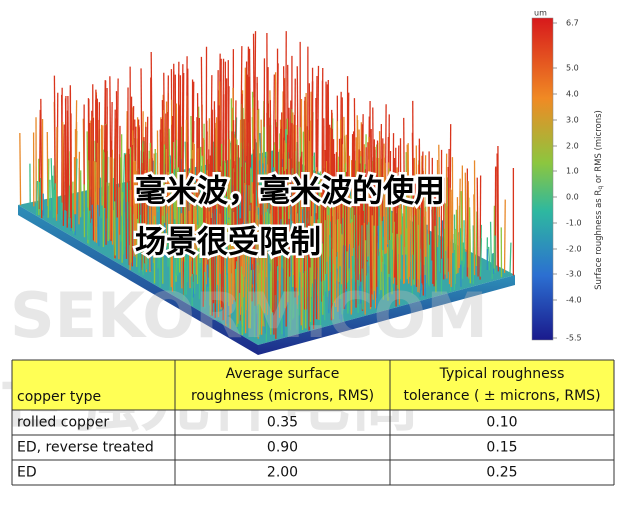 This screenshot has height=506, width=631. Describe the element at coordinates (574, 300) in the screenshot. I see `colorbar-tick-label: -4.0` at that location.